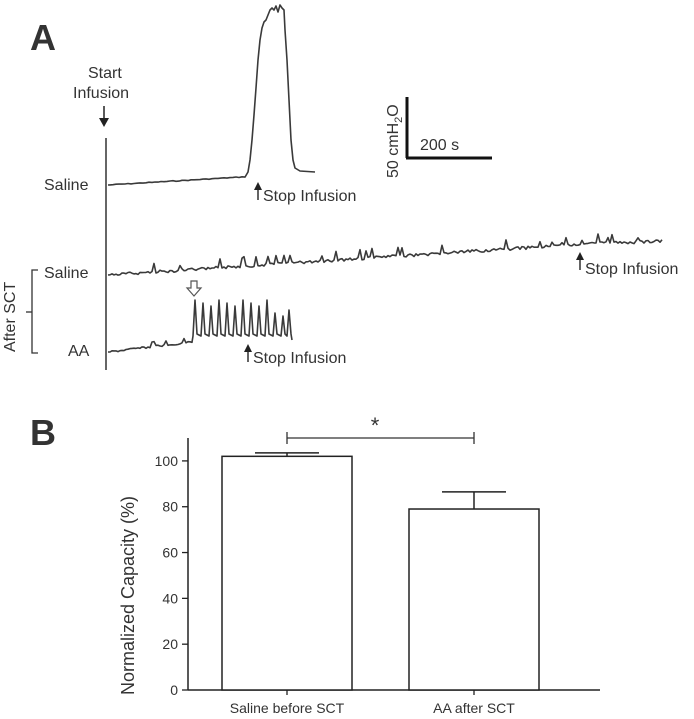 The height and width of the screenshot is (719, 694). Describe the element at coordinates (66, 185) in the screenshot. I see `trace-label-saline-before: Saline` at that location.